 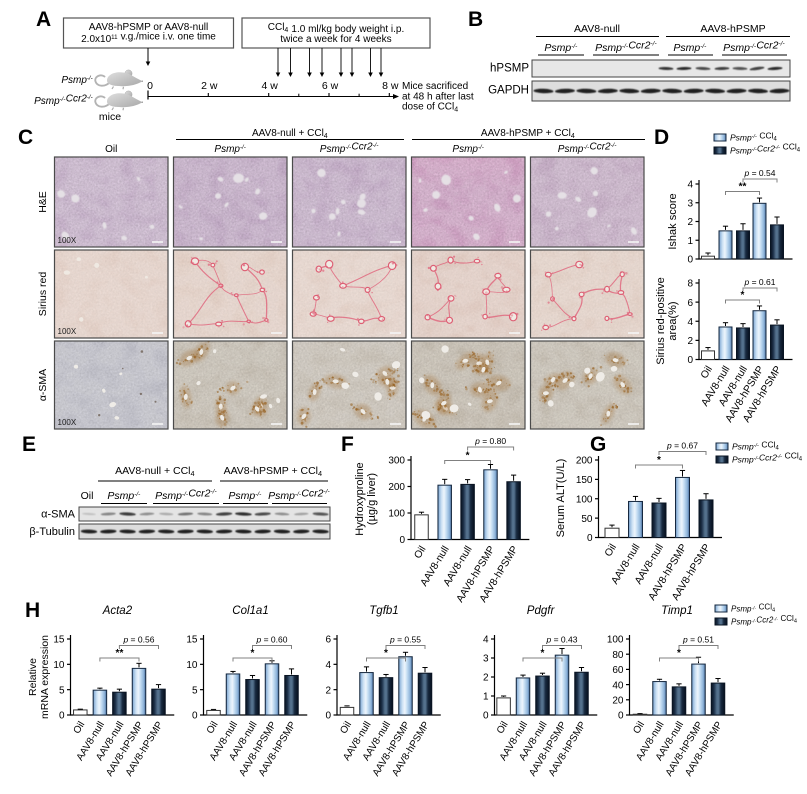 What do you see at coordinates (682, 445) in the screenshot?
I see `svg-text: p = 0.67` at bounding box center [682, 445].